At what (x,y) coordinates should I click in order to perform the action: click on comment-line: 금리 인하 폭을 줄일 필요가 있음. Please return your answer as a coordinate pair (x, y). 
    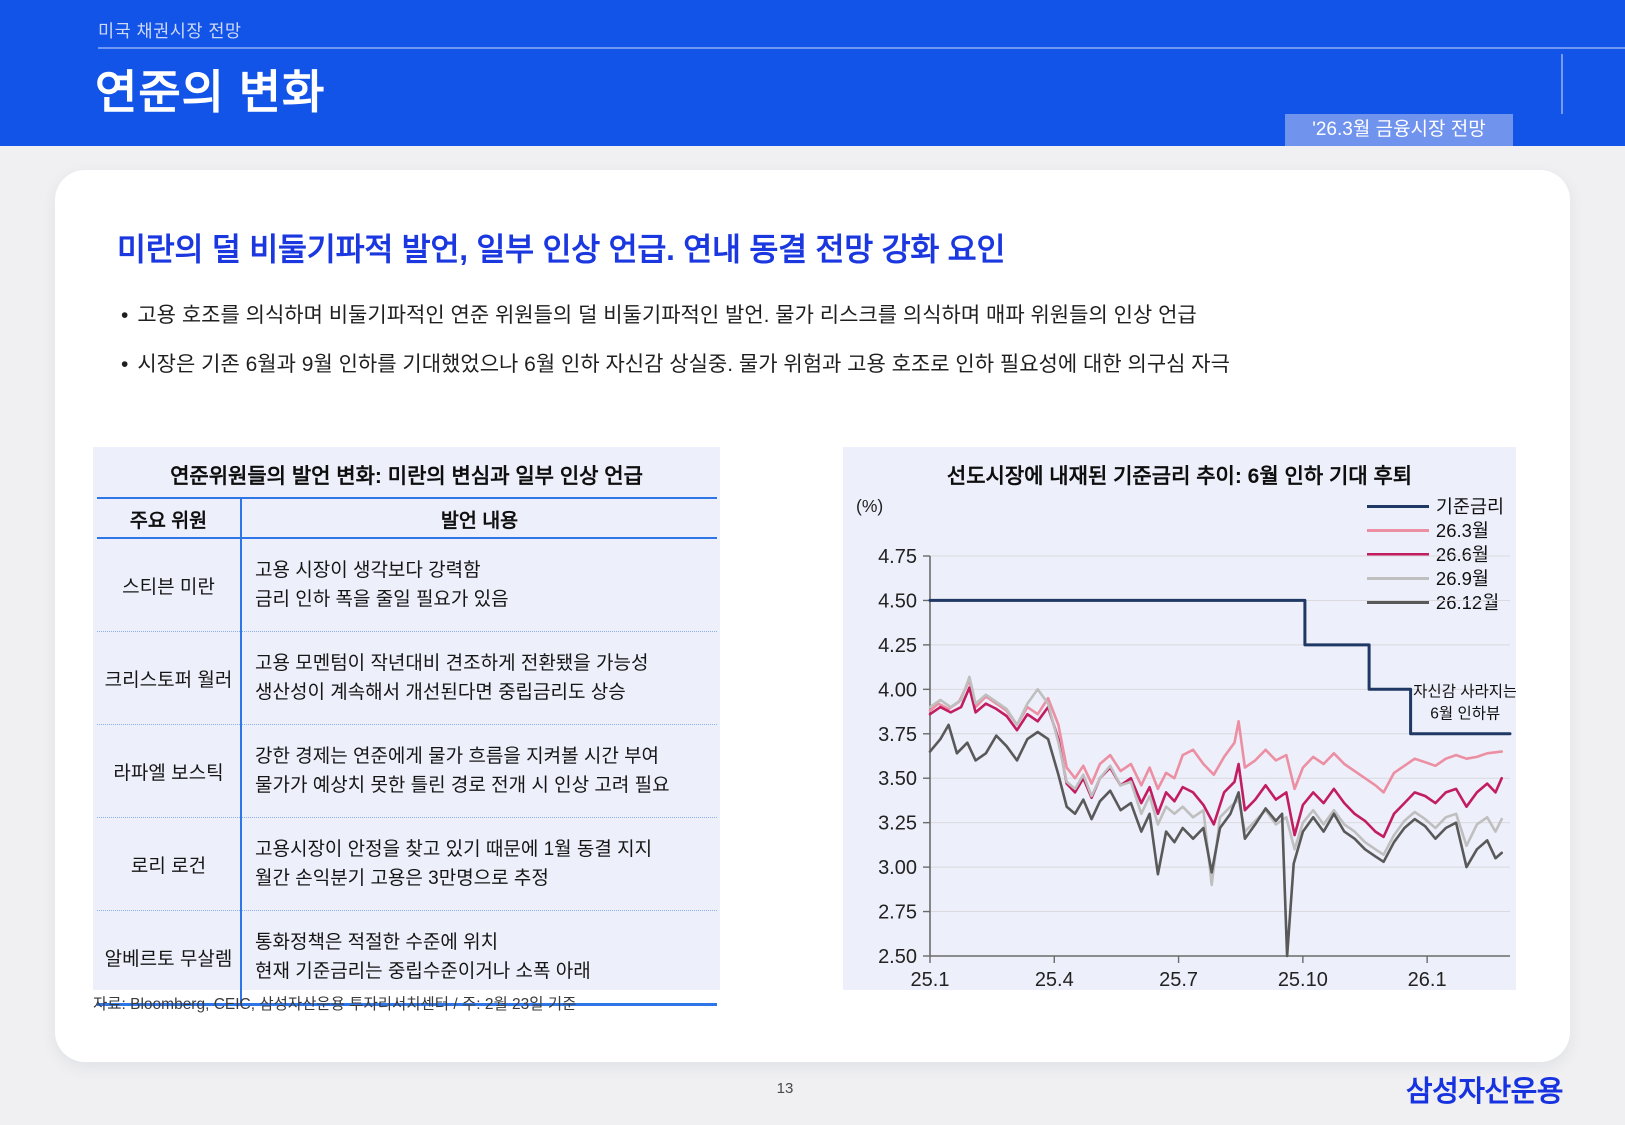
    Looking at the image, I should click on (382, 599).